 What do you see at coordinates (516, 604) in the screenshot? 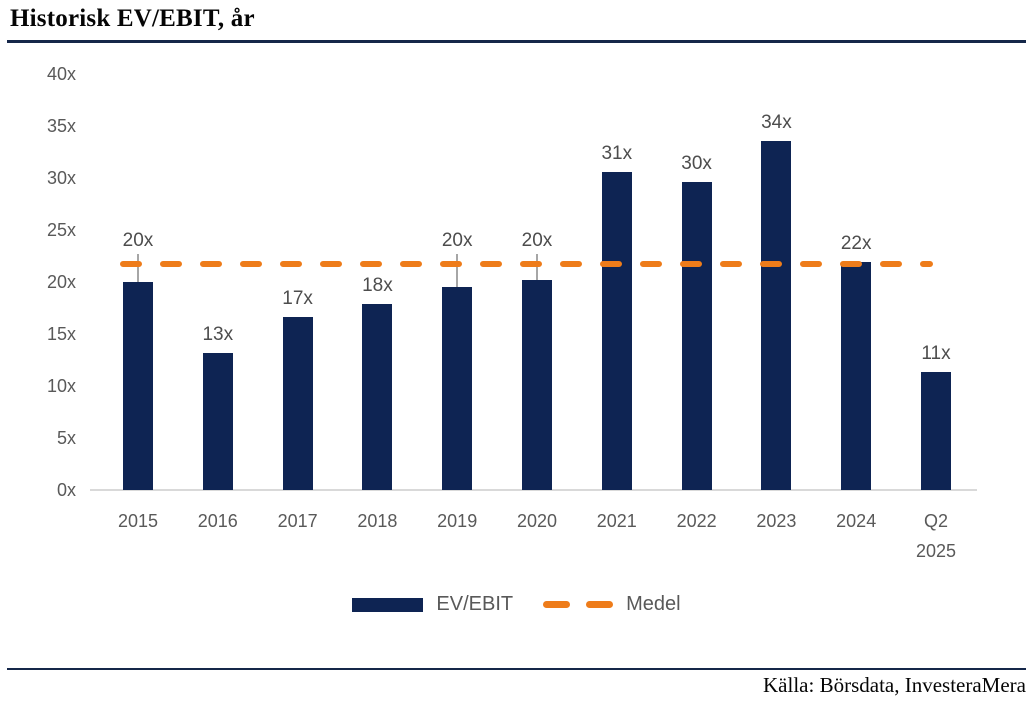
I see `chart-legend: EV/EBIT Medel` at bounding box center [516, 604].